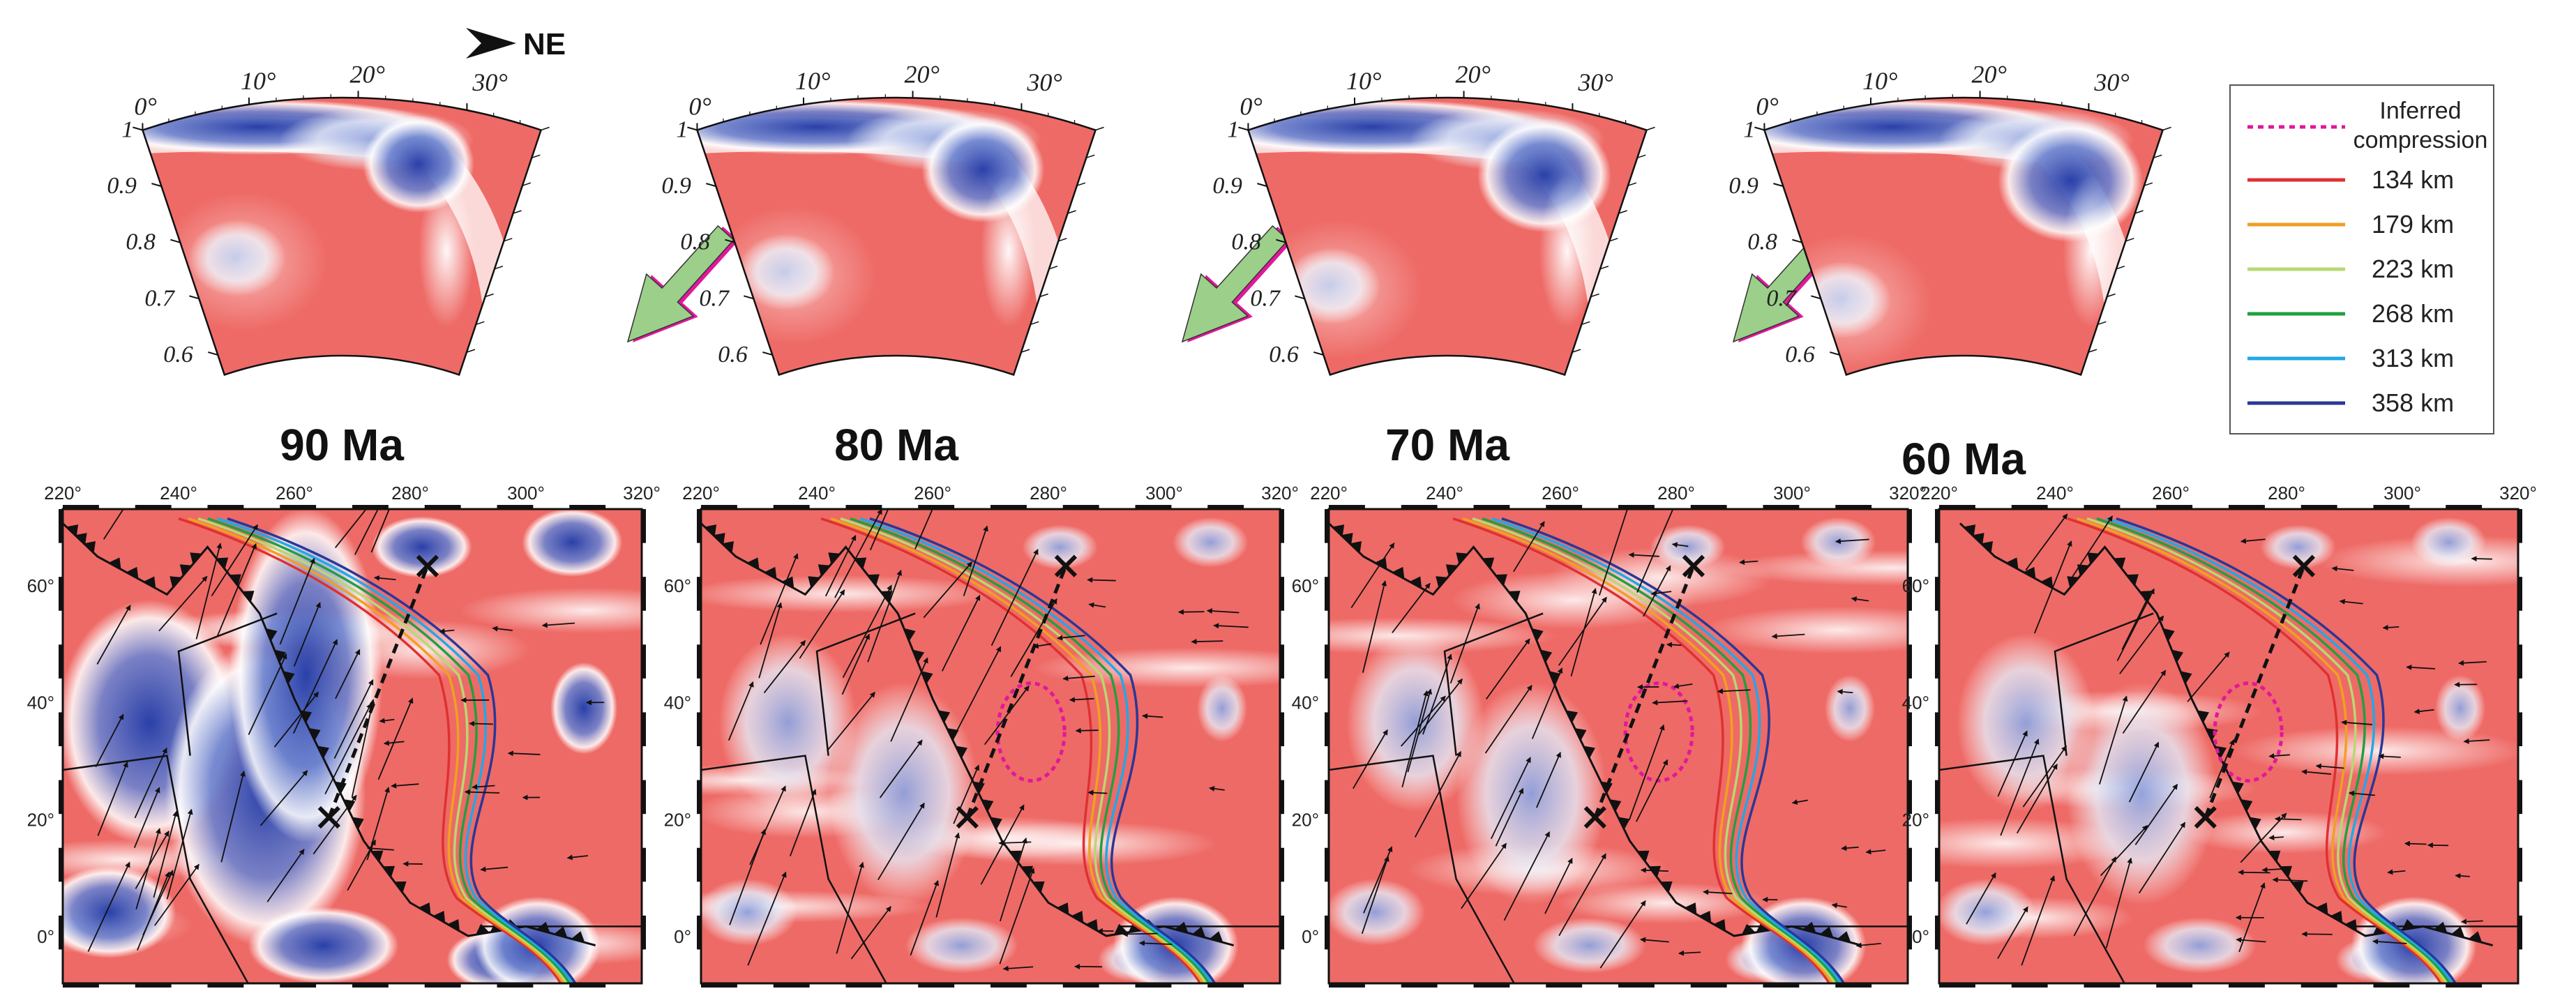 Image resolution: width=2576 pixels, height=991 pixels. I want to click on section-radius-tick: 1, so click(1749, 130).